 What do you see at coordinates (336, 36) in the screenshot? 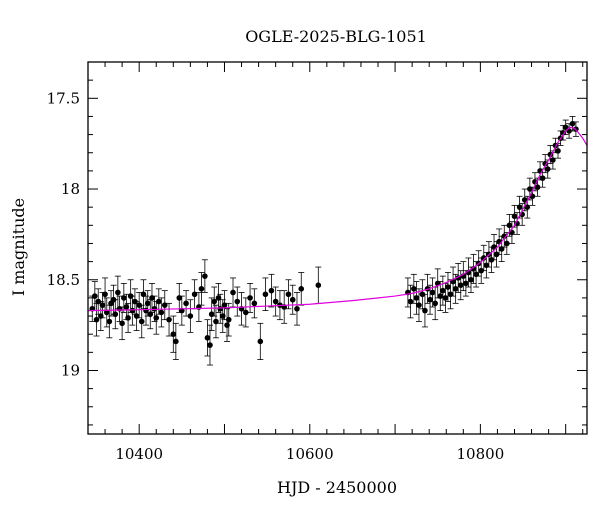
I see `chart-title: OGLE-2025-BLG-1051` at bounding box center [336, 36].